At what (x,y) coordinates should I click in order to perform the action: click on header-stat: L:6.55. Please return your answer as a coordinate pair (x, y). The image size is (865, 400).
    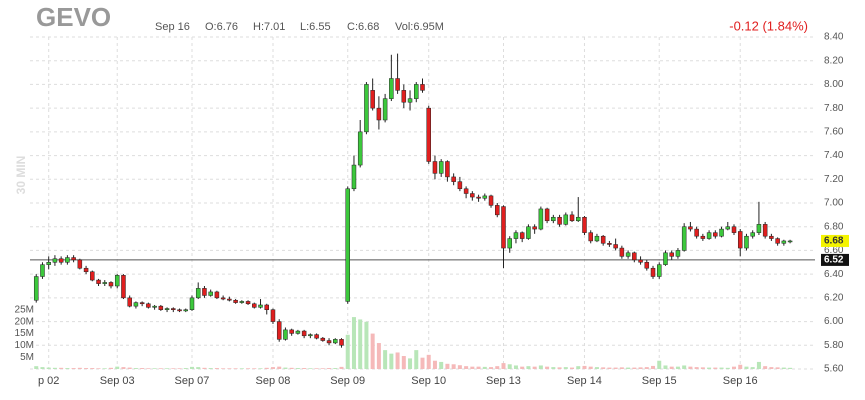
    Looking at the image, I should click on (315, 27).